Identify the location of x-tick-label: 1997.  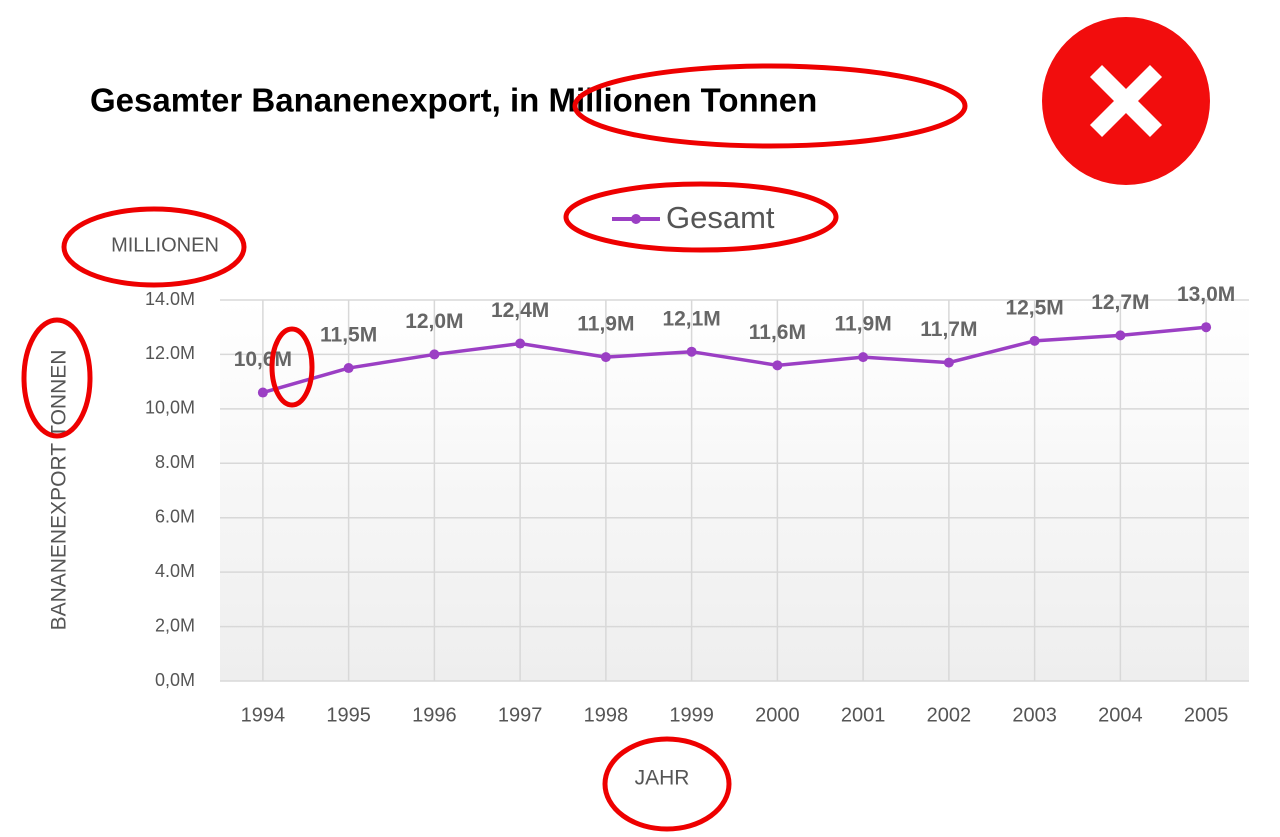
(520, 715).